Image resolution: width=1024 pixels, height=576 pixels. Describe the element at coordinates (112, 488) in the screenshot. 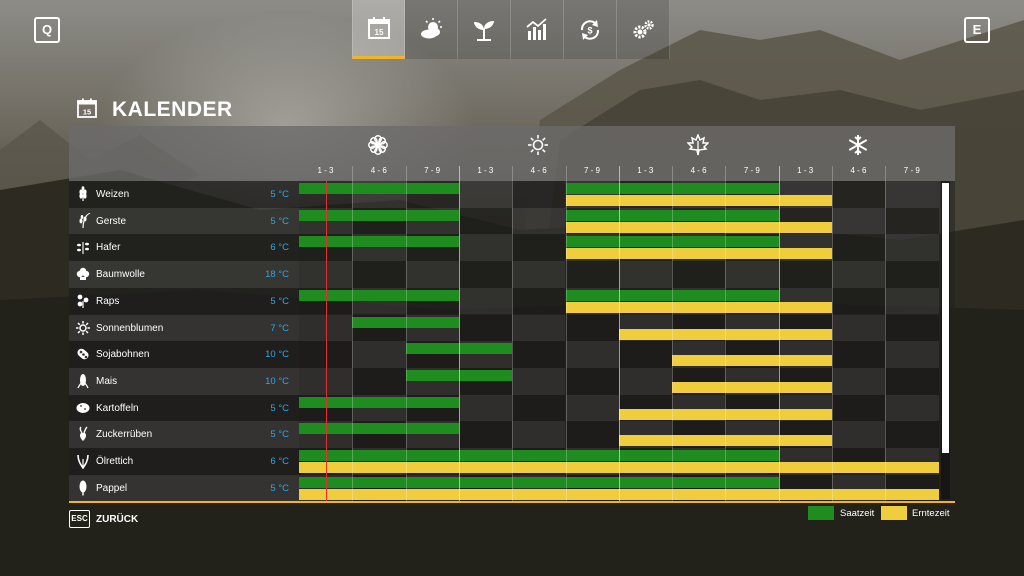

I see `crop-name: Pappel` at that location.